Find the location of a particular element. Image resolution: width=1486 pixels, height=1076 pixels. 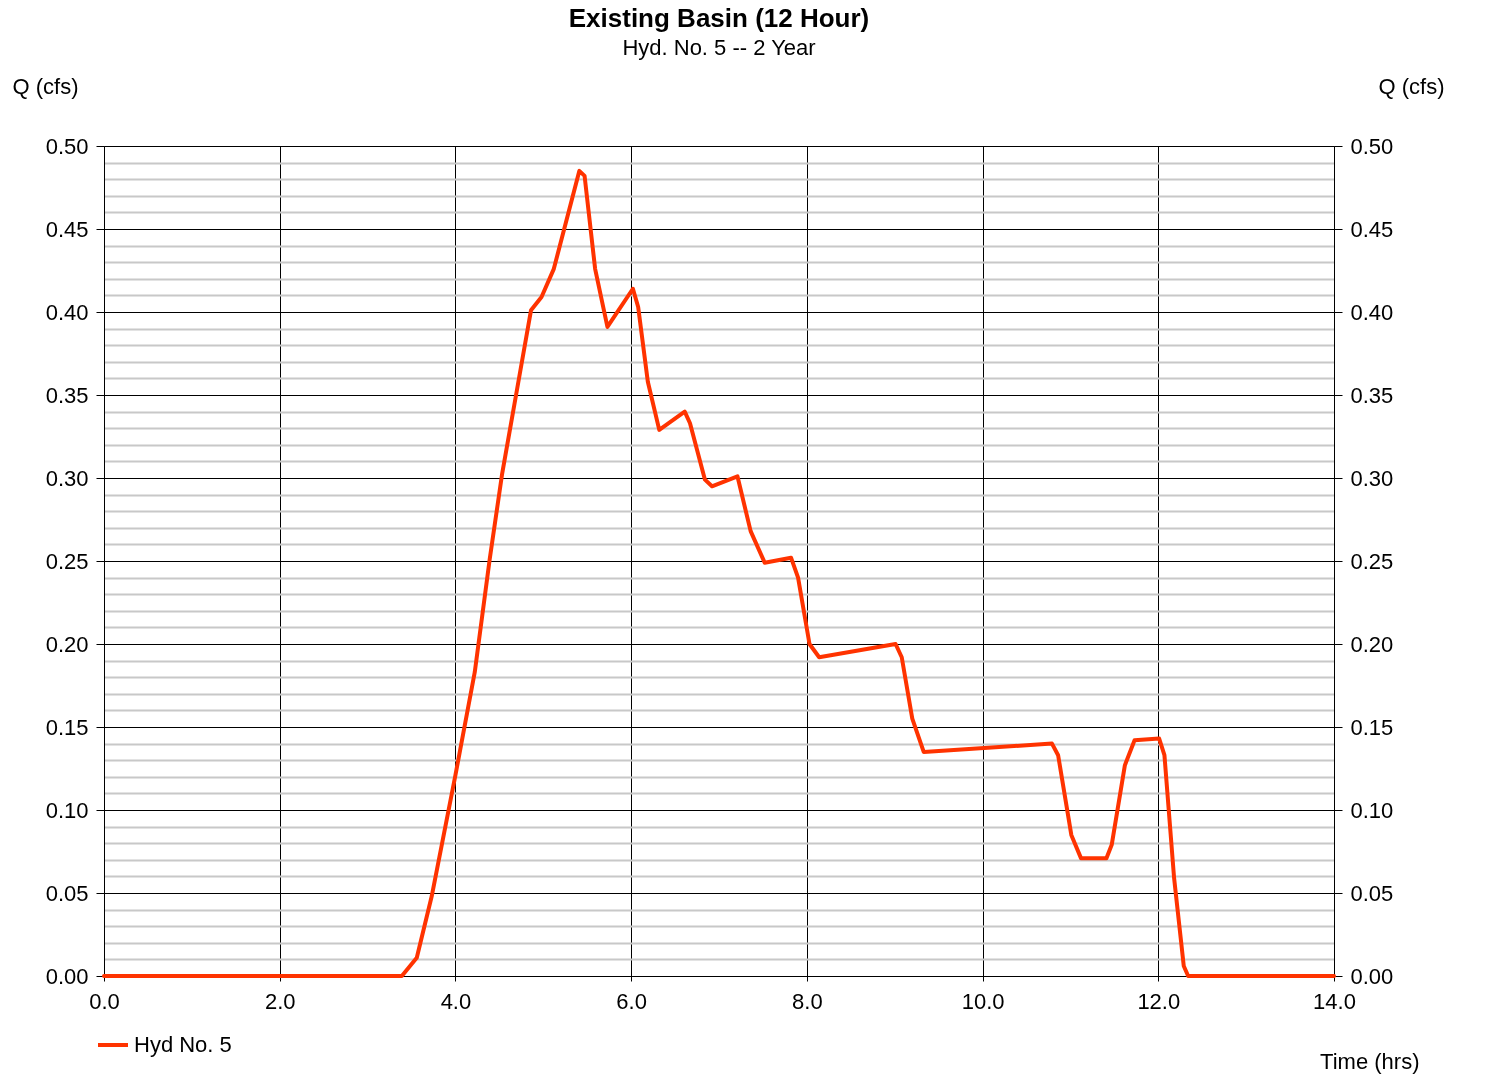

y2-tick-label: 0.35 is located at coordinates (1372, 395).